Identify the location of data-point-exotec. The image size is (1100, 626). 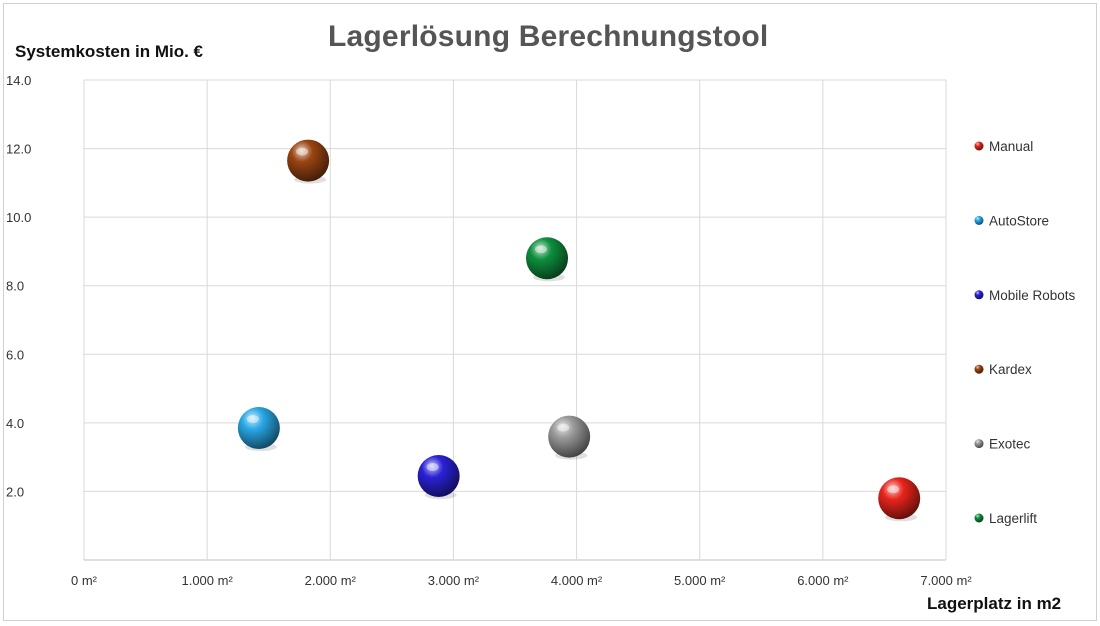
(569, 437).